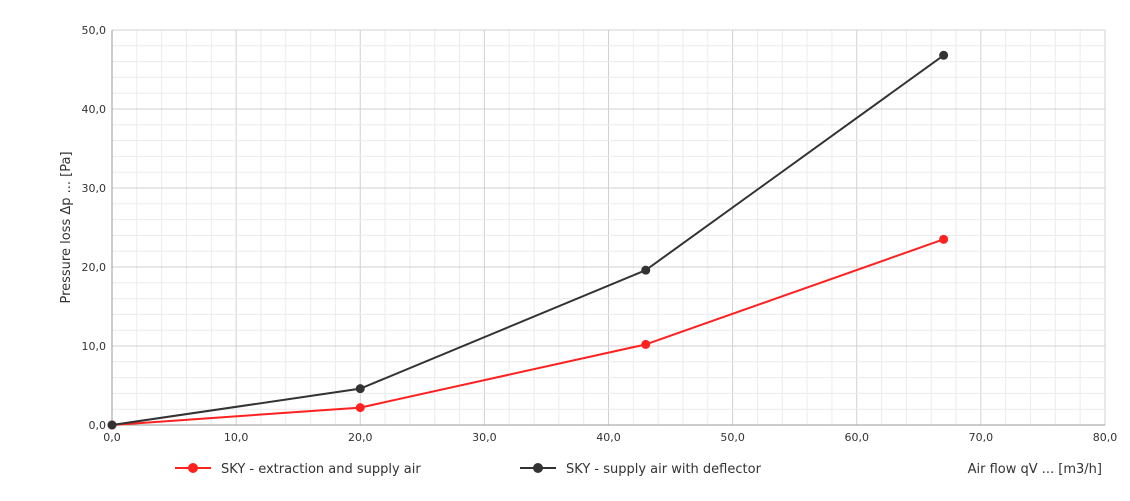 The height and width of the screenshot is (501, 1130). Describe the element at coordinates (664, 469) in the screenshot. I see `legend-label: SKY - supply air with deflector` at that location.